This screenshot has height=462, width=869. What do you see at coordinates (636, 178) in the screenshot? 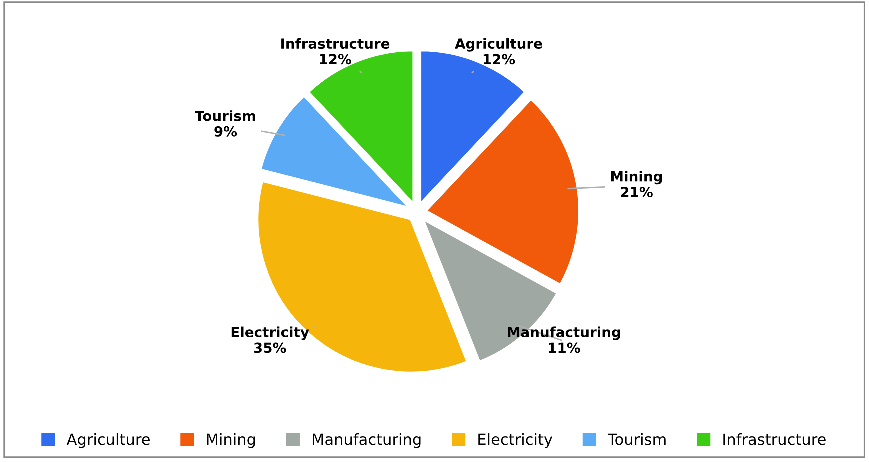
I see `slice-label: Mining` at bounding box center [636, 178].